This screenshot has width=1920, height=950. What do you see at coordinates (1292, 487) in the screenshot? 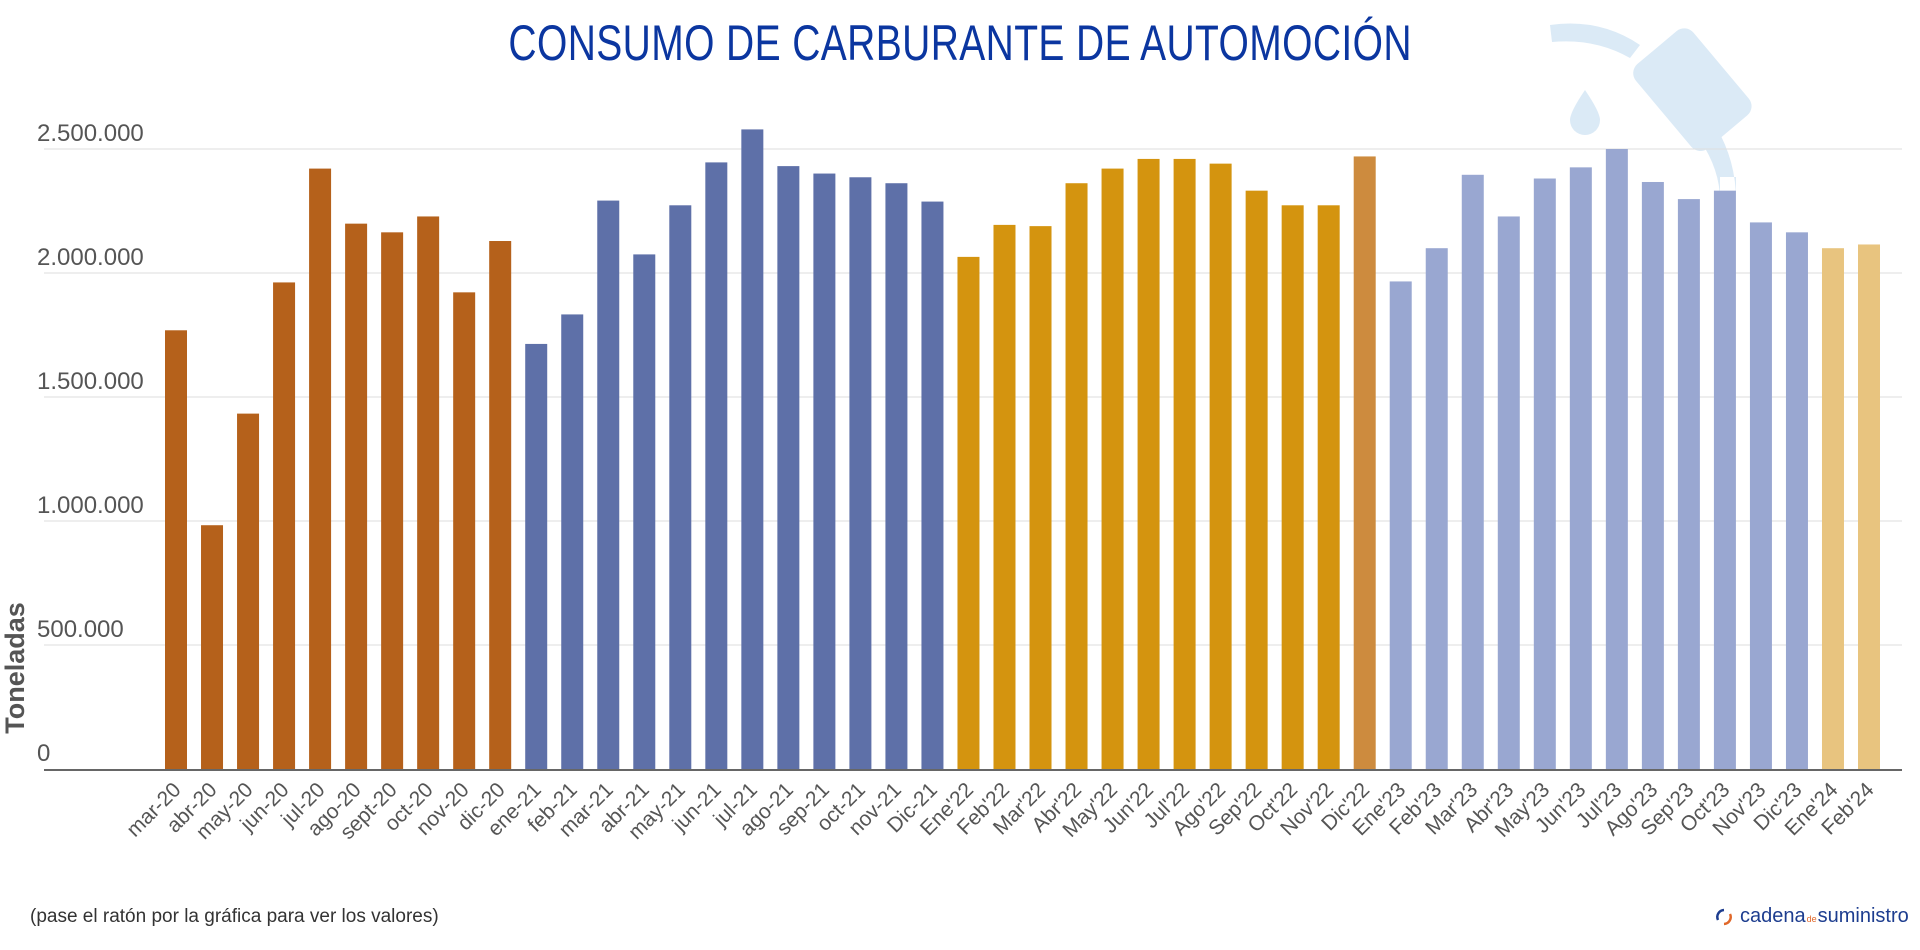
I see `bar-Oct'22` at bounding box center [1292, 487].